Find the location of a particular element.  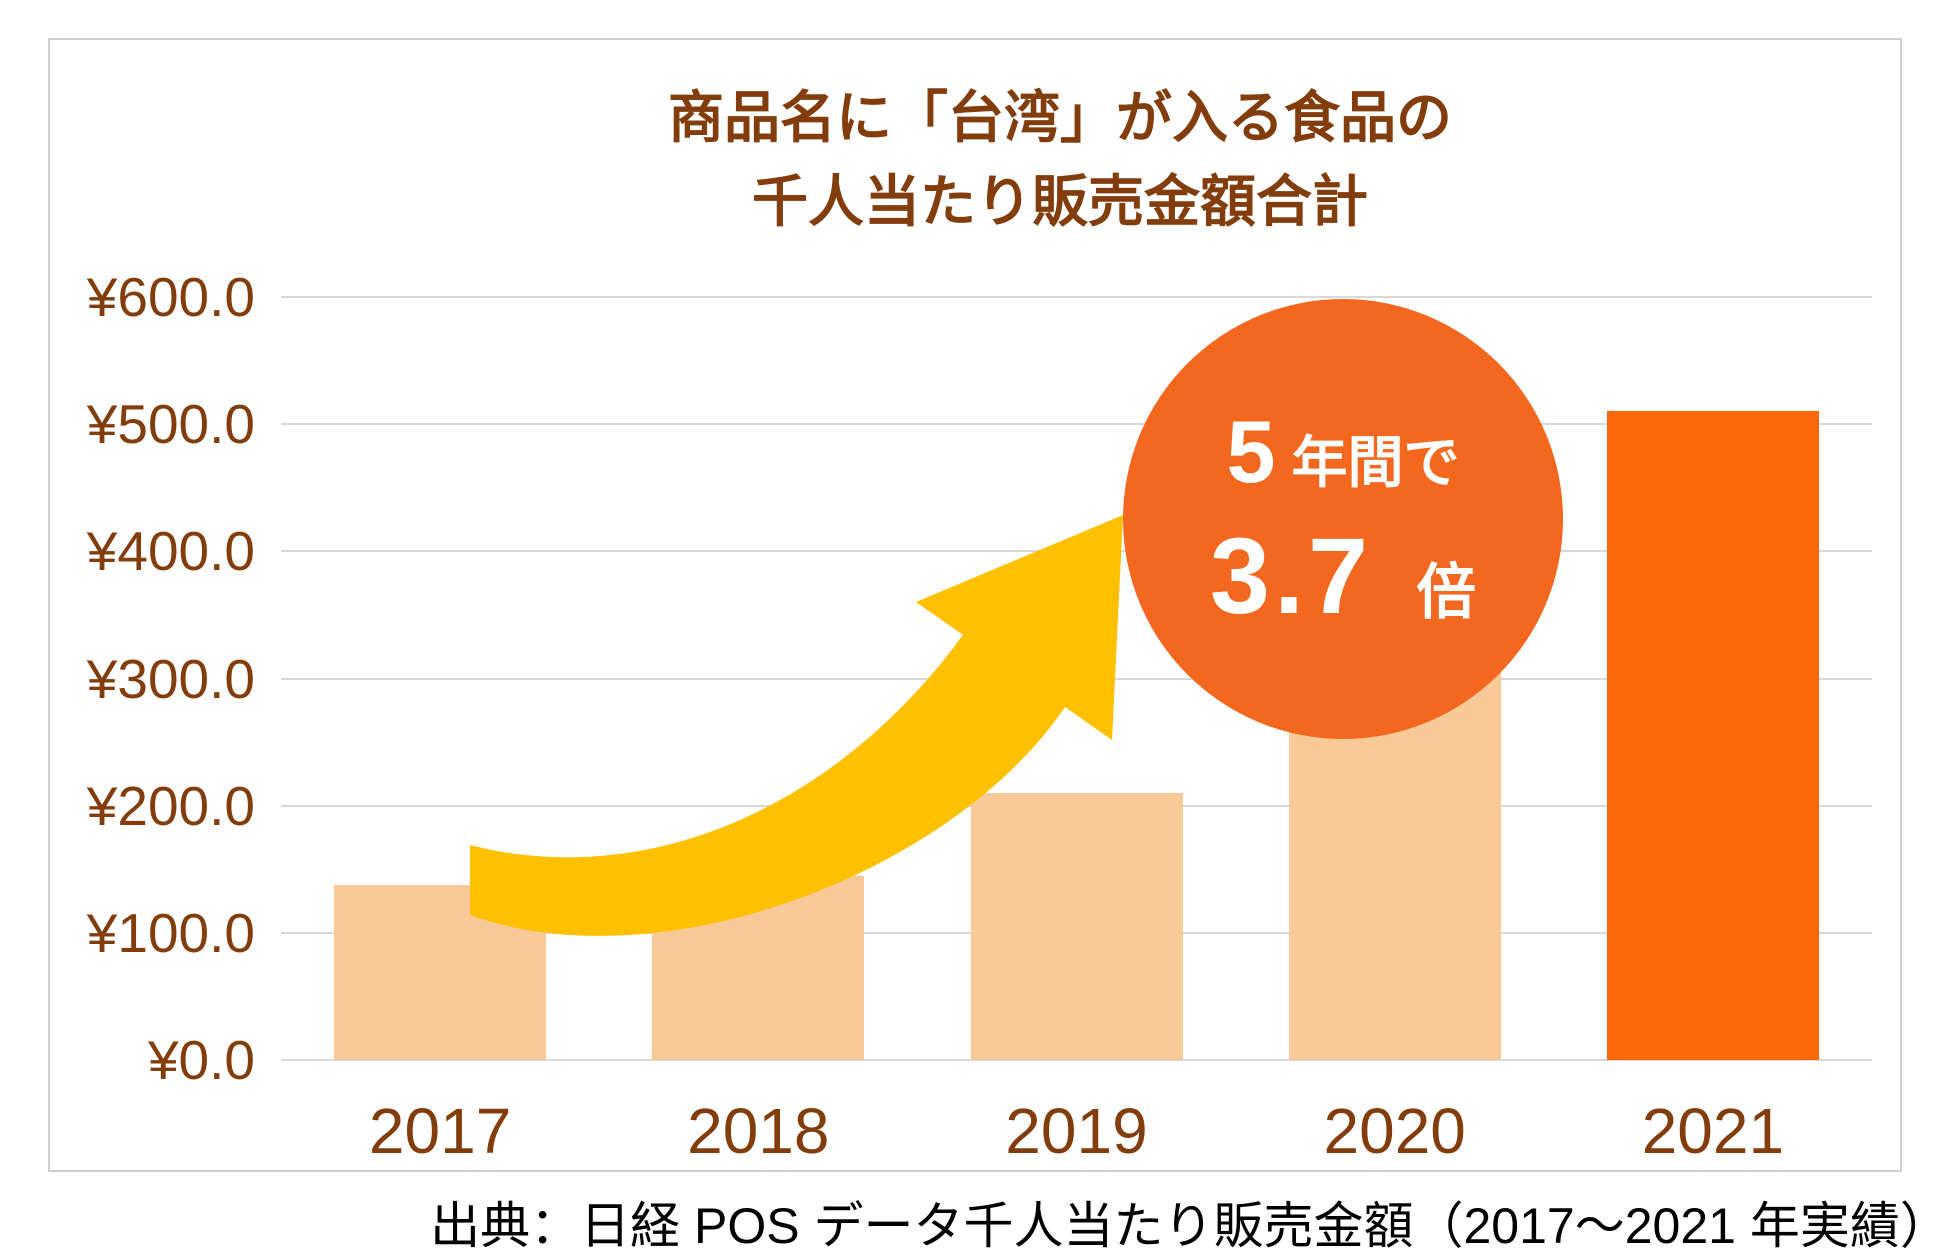

source-caption: 出典：日経 POS データ千人当たり販売金額（2017～2021 年実績） is located at coordinates (1190, 1226).